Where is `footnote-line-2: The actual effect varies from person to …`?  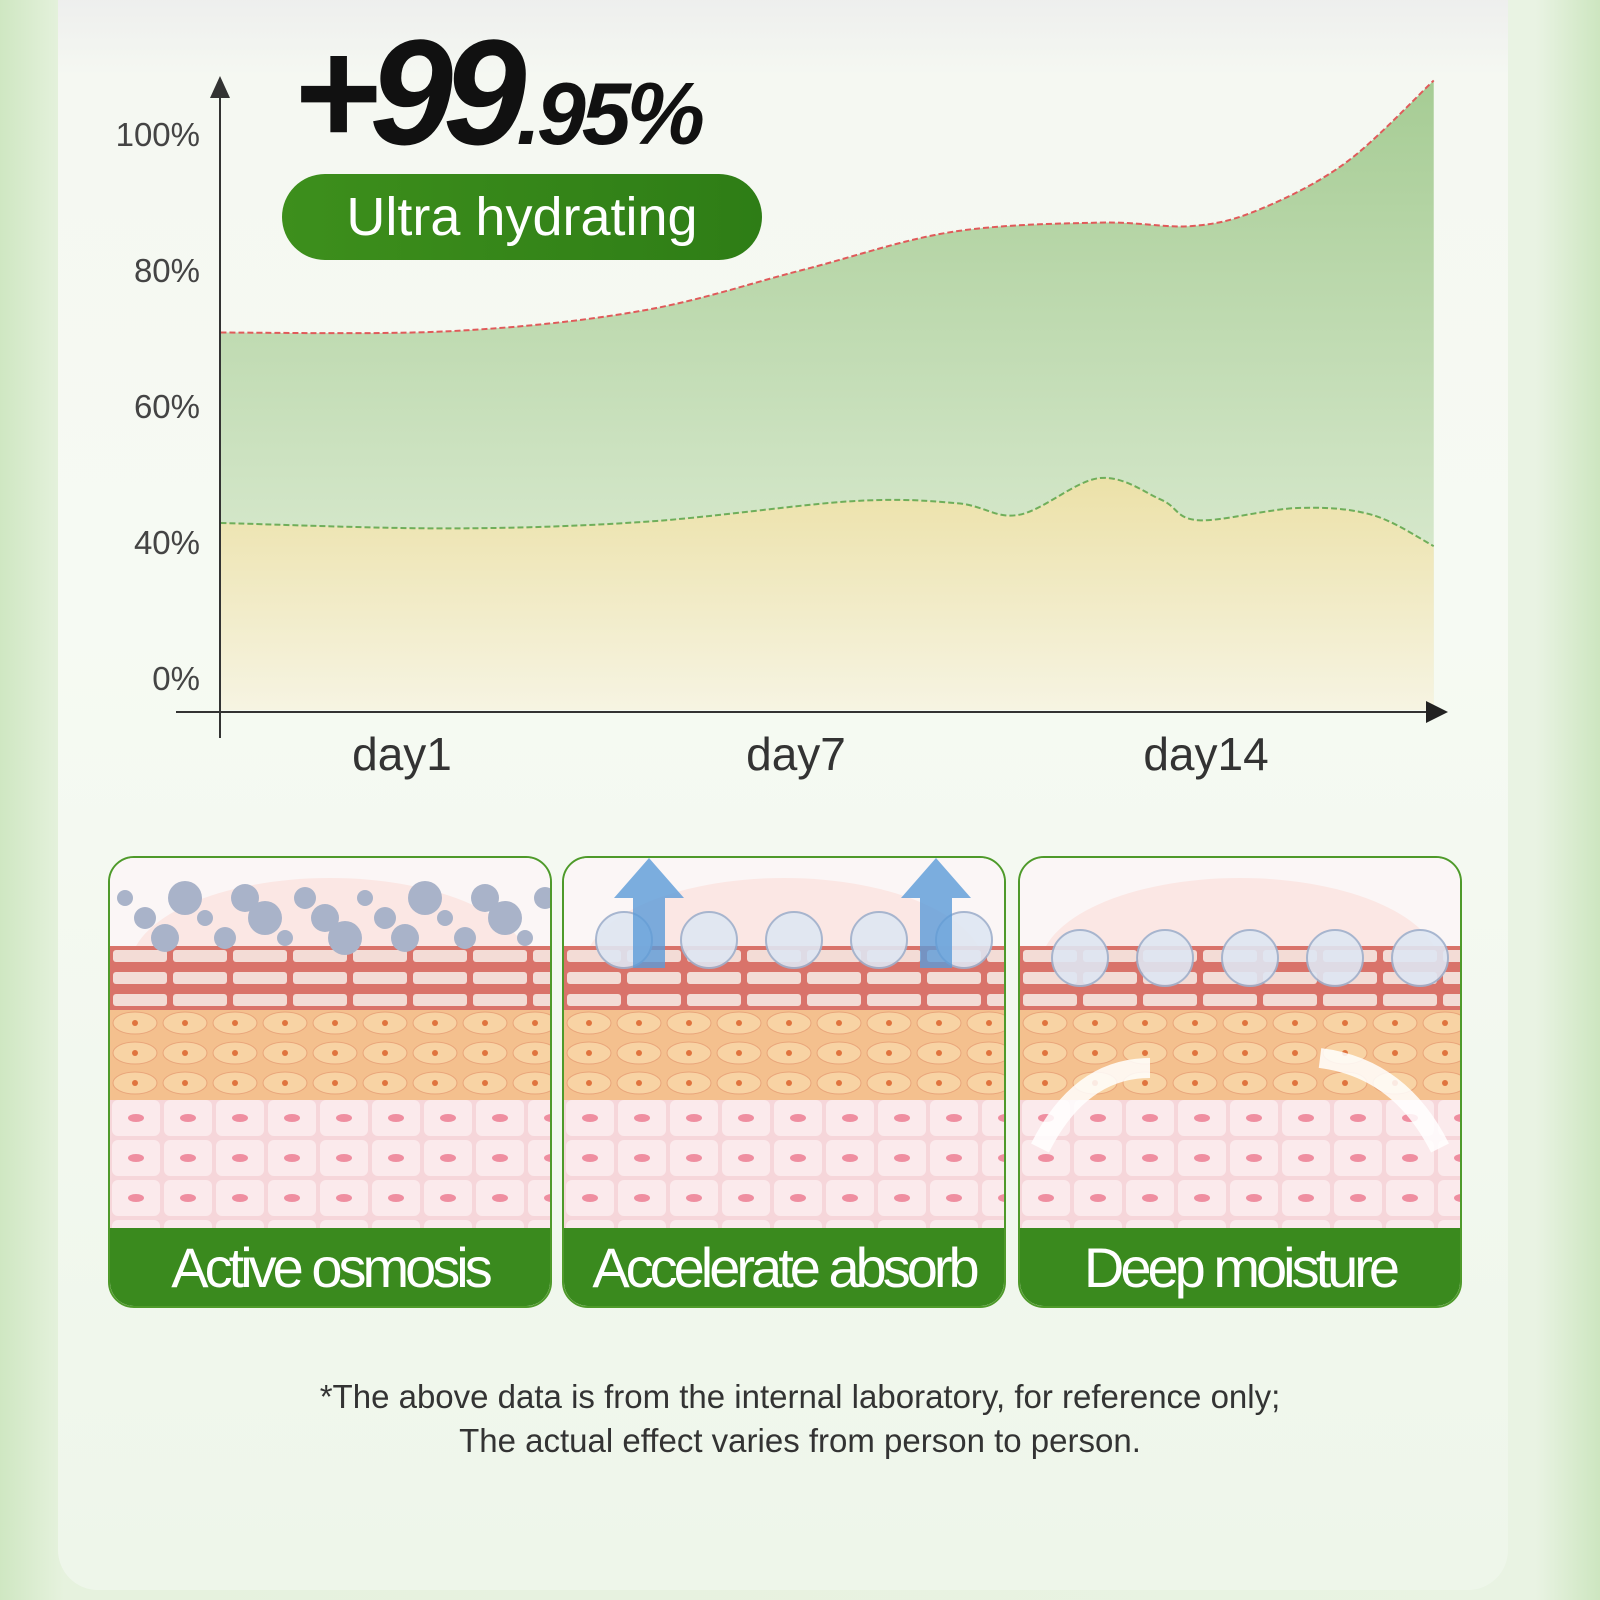 footnote-line-2: The actual effect varies from person to … is located at coordinates (800, 1440).